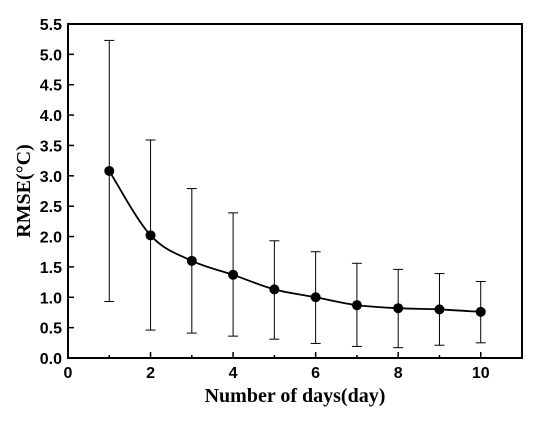 The height and width of the screenshot is (422, 550). Describe the element at coordinates (398, 373) in the screenshot. I see `x-tick-label: 8` at that location.